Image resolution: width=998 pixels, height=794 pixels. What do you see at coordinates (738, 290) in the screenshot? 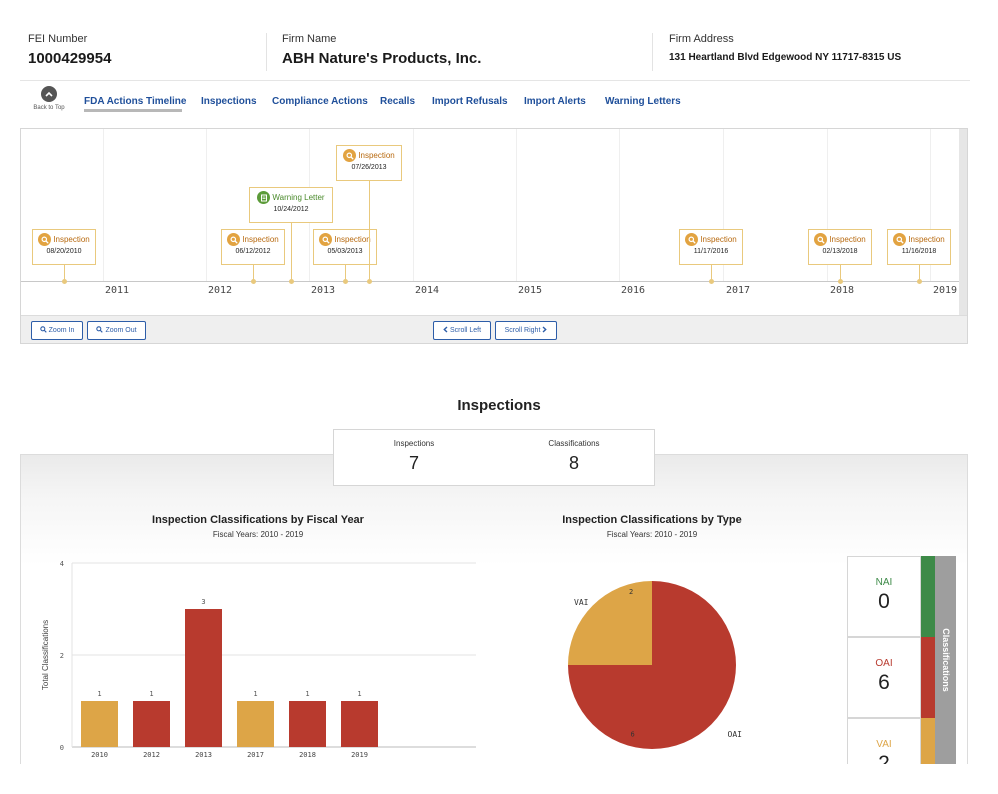
I see `timeline-year-label: 2017` at bounding box center [738, 290].